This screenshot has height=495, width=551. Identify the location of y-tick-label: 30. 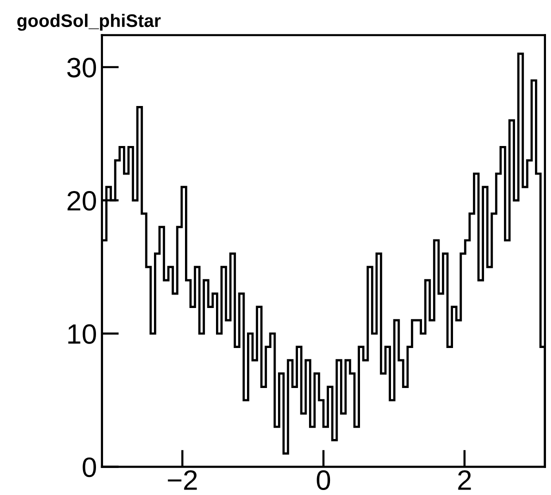
(81, 68).